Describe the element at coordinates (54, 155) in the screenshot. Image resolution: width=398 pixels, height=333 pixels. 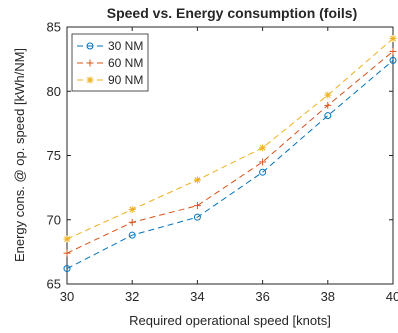
I see `y-tick-label: 75` at that location.